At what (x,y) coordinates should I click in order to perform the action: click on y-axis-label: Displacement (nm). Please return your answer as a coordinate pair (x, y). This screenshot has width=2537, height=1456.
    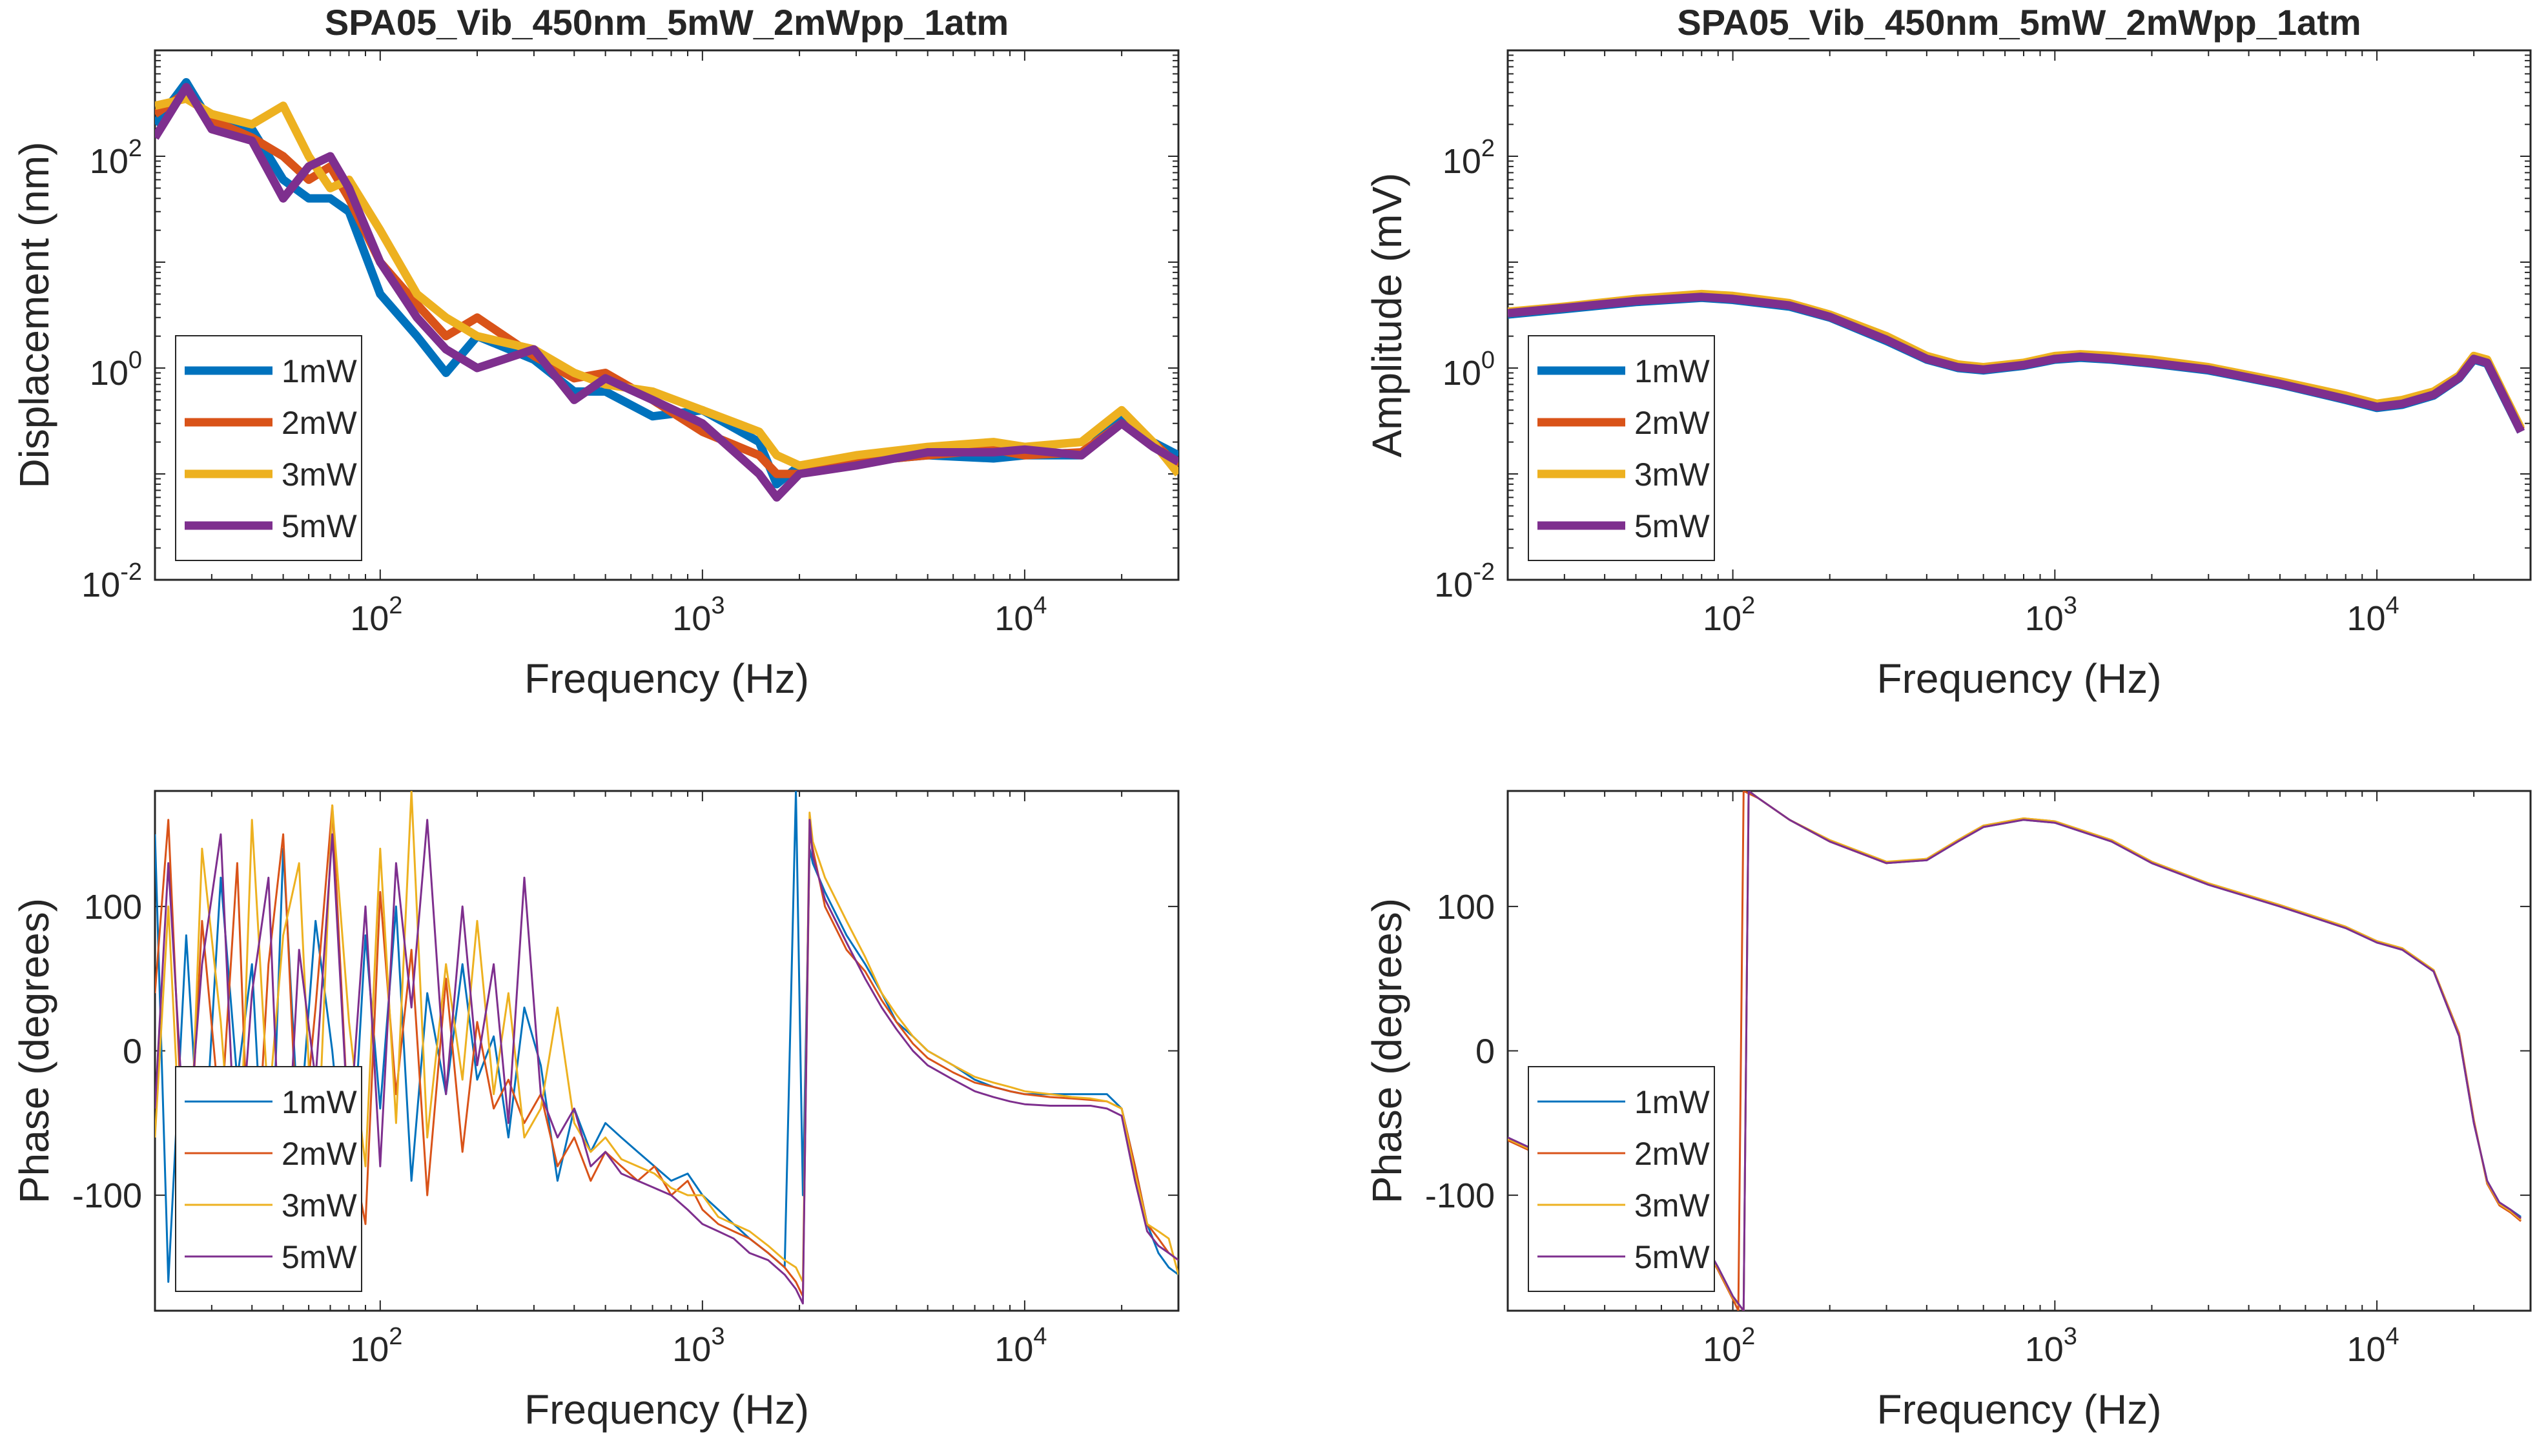
    Looking at the image, I should click on (34, 314).